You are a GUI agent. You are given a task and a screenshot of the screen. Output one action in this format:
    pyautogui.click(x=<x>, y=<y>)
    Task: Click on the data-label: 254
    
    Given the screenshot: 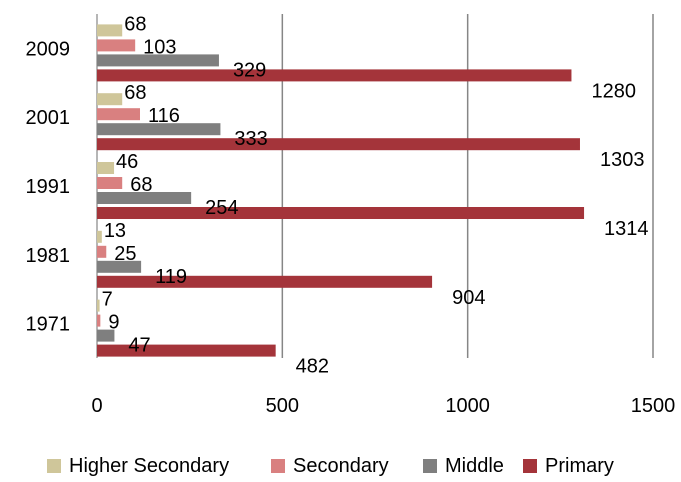 What is the action you would take?
    pyautogui.click(x=221, y=208)
    